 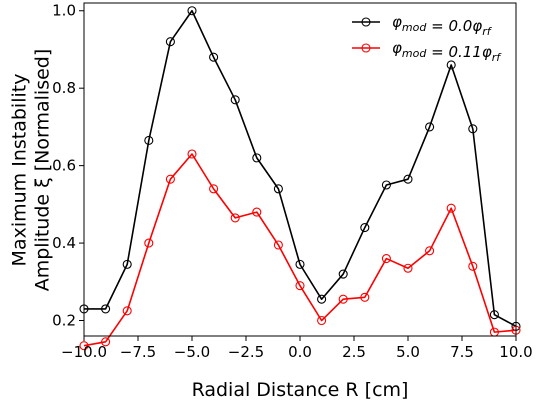 What do you see at coordinates (20, 170) in the screenshot?
I see `y-axis-label-line1: Maximum Instability` at bounding box center [20, 170].